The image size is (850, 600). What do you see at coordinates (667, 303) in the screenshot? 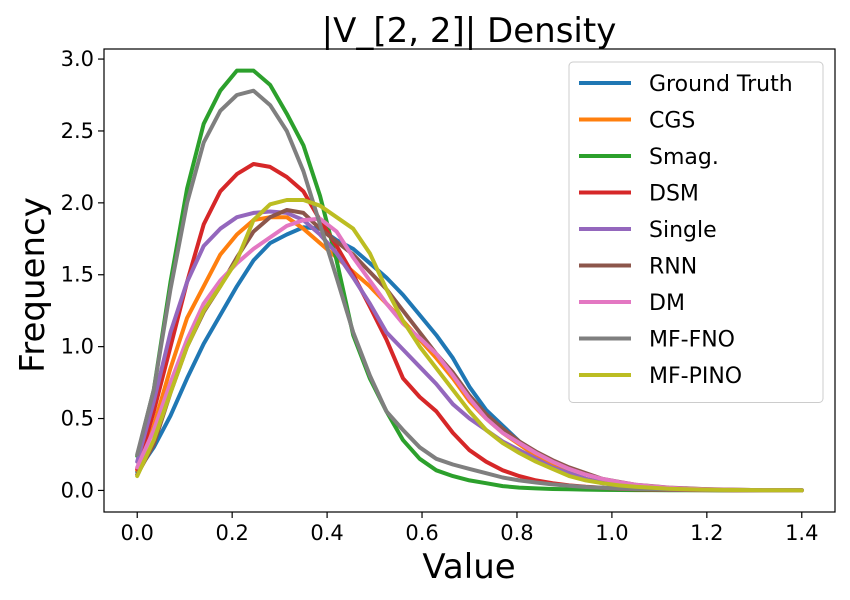
I see `legend-label: DM` at bounding box center [667, 303].